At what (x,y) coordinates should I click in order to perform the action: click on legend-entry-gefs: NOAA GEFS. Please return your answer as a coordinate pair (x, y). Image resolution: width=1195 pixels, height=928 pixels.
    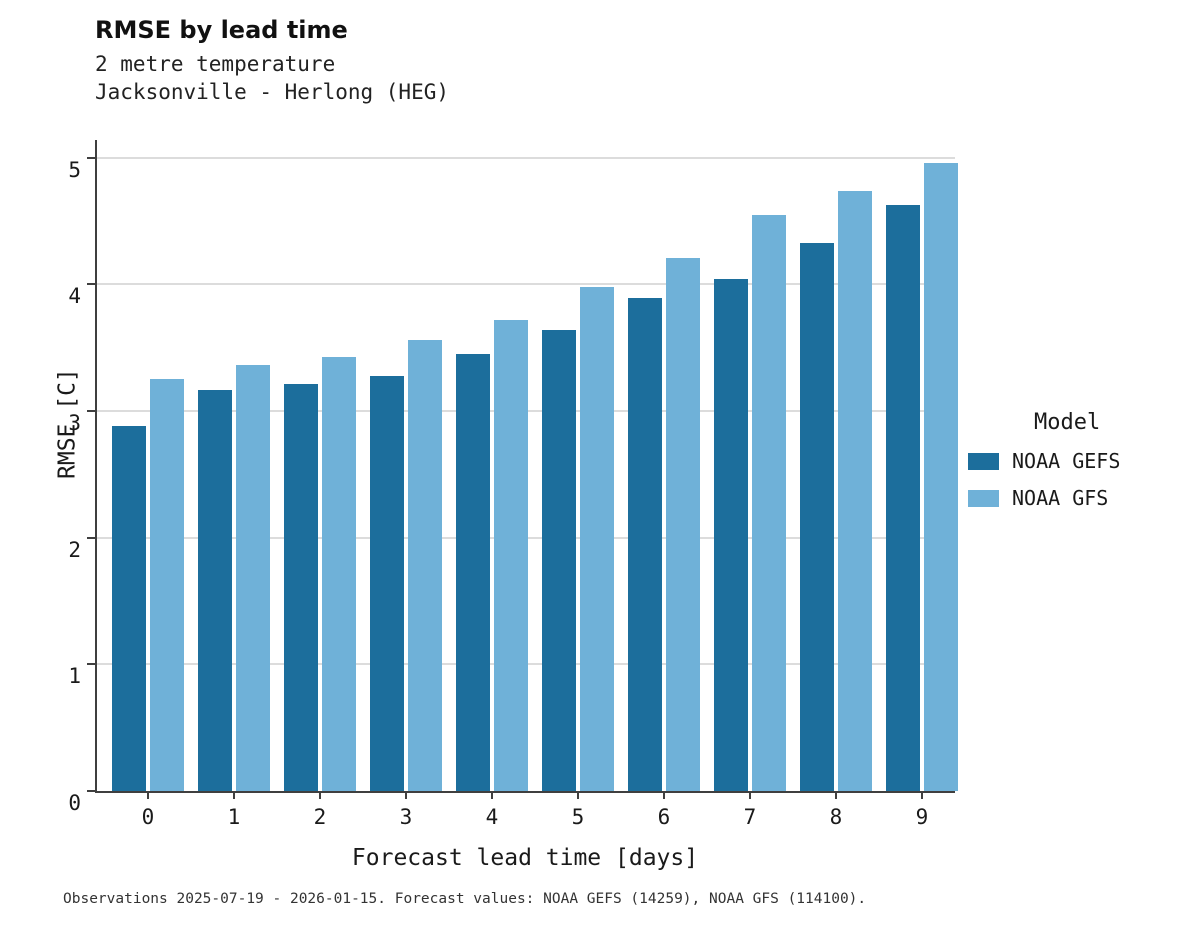
    Looking at the image, I should click on (1078, 461).